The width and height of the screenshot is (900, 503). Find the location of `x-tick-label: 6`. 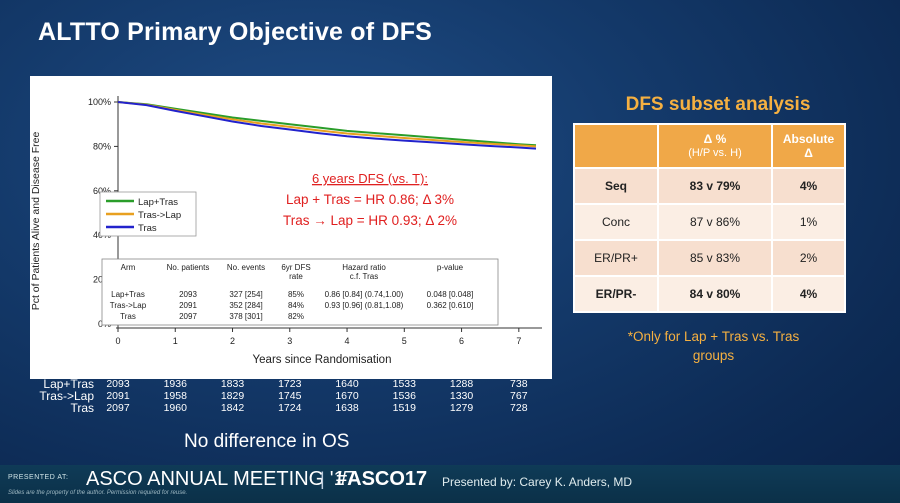

x-tick-label: 6 is located at coordinates (461, 341).